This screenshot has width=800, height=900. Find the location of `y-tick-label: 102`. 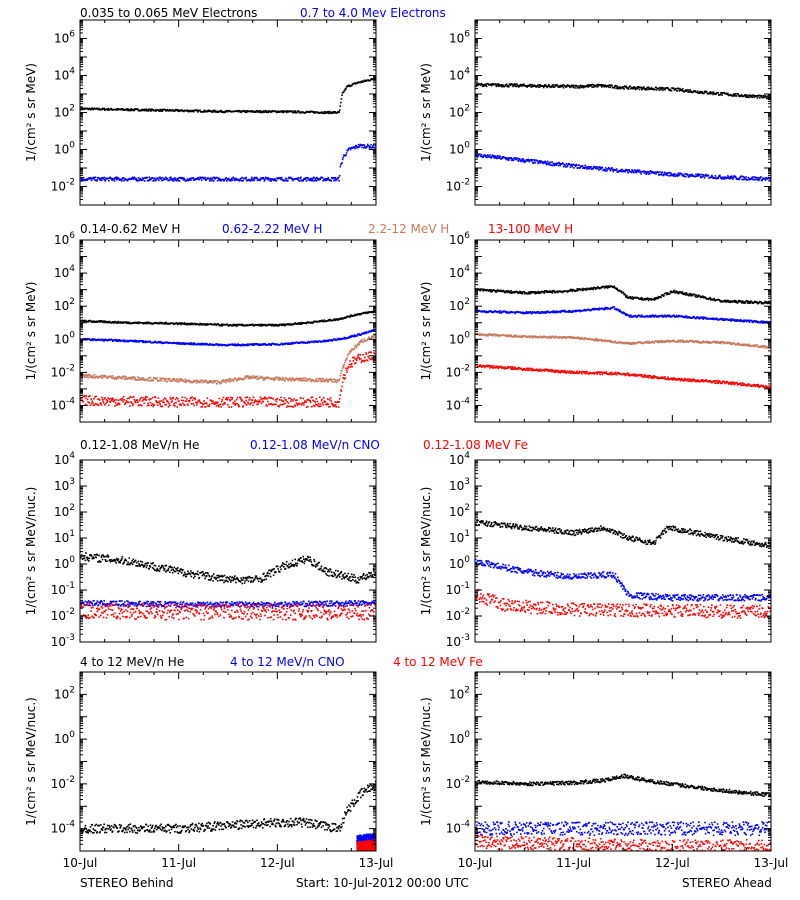

y-tick-label: 102 is located at coordinates (64, 112).